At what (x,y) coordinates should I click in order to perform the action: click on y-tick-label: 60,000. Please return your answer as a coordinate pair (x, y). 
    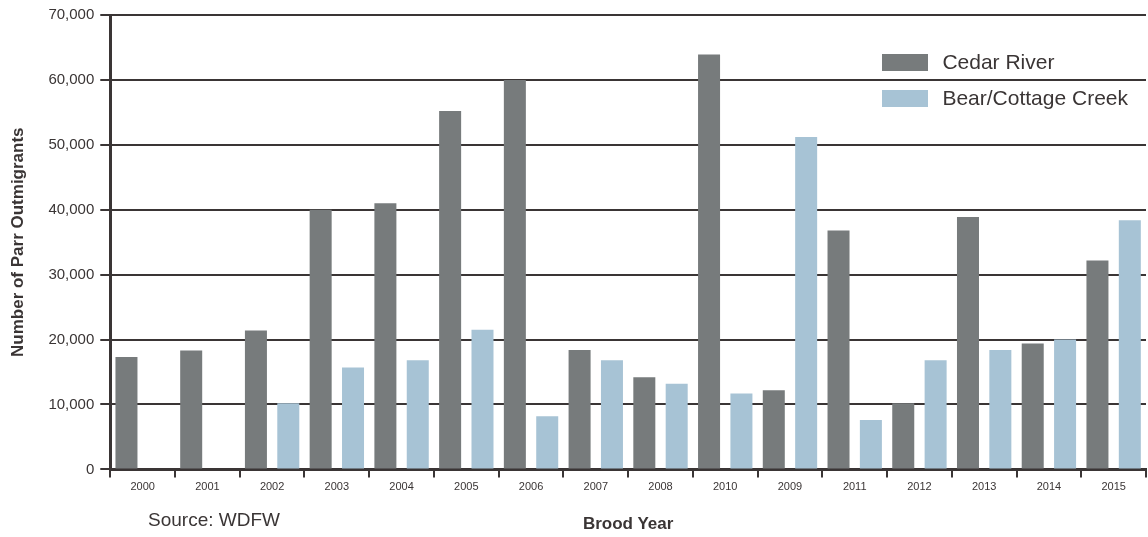
    Looking at the image, I should click on (71, 79).